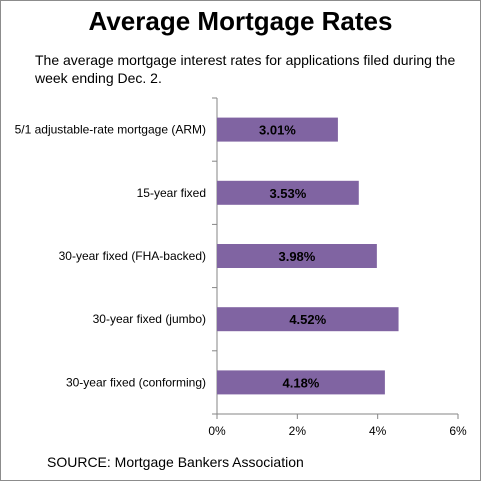 Image resolution: width=481 pixels, height=481 pixels. Describe the element at coordinates (149, 319) in the screenshot. I see `category-label: 30-year fixed (jumbo)` at that location.